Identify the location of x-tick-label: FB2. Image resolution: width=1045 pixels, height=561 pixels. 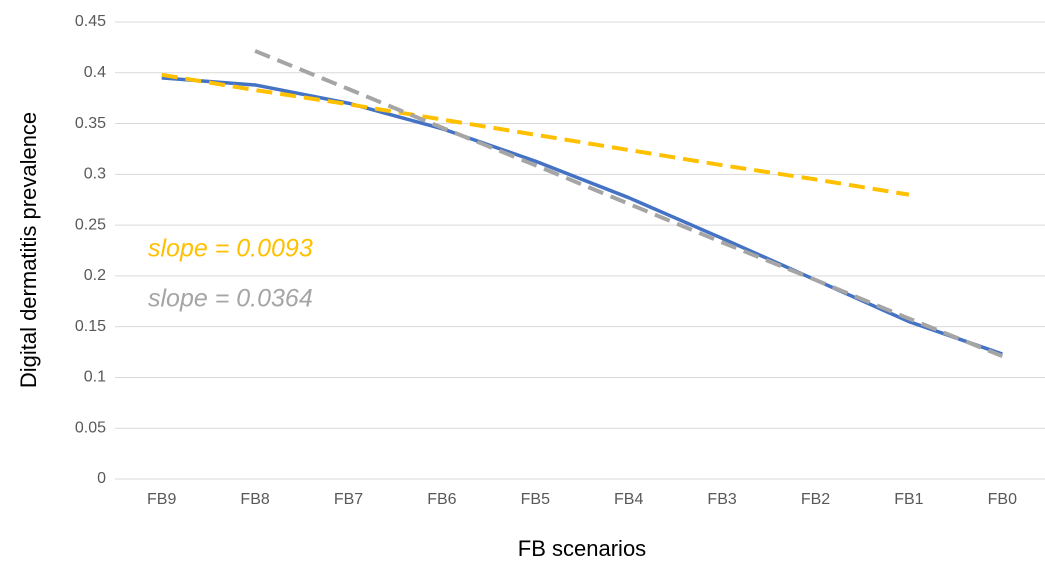
(815, 499).